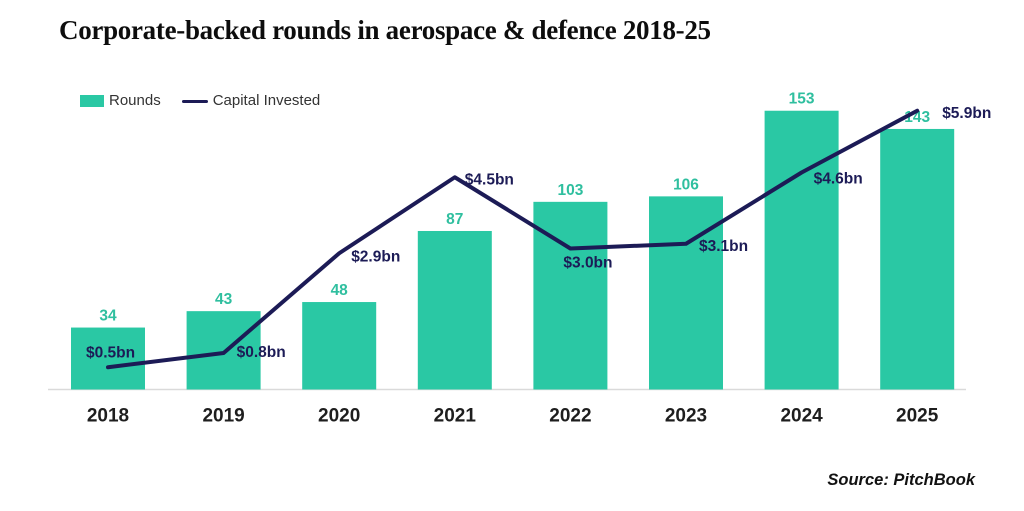 This screenshot has height=511, width=1024. What do you see at coordinates (224, 299) in the screenshot?
I see `bar-value-label-2019: 43` at bounding box center [224, 299].